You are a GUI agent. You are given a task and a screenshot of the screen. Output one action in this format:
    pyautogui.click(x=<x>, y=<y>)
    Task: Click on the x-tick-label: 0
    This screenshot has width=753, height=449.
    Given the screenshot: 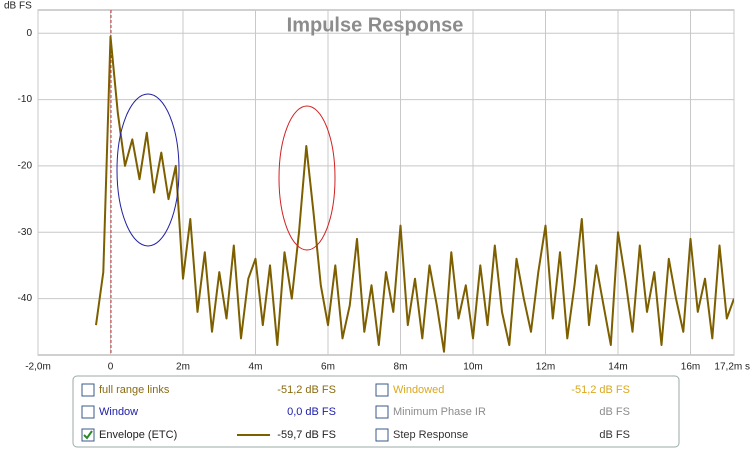 What is the action you would take?
    pyautogui.click(x=111, y=367)
    